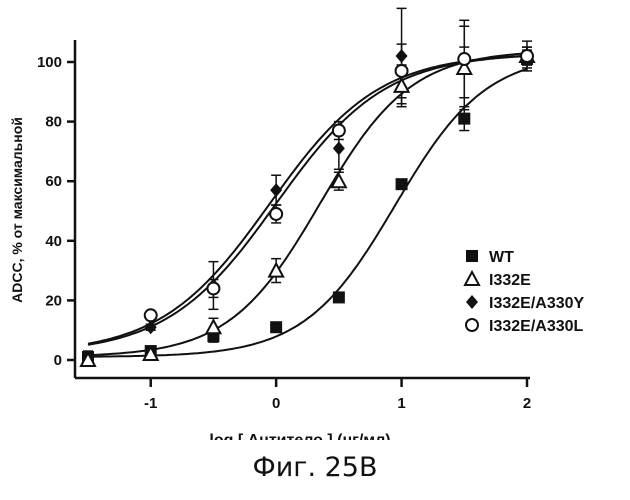 The height and width of the screenshot is (500, 630). I want to click on legend-label-i332e: I332E, so click(510, 280).